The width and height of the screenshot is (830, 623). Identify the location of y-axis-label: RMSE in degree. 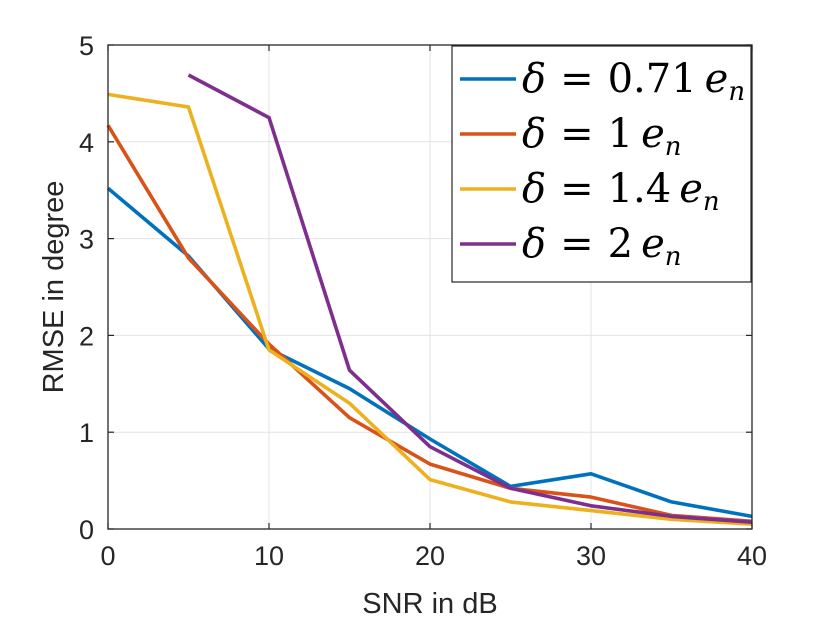
(54, 287).